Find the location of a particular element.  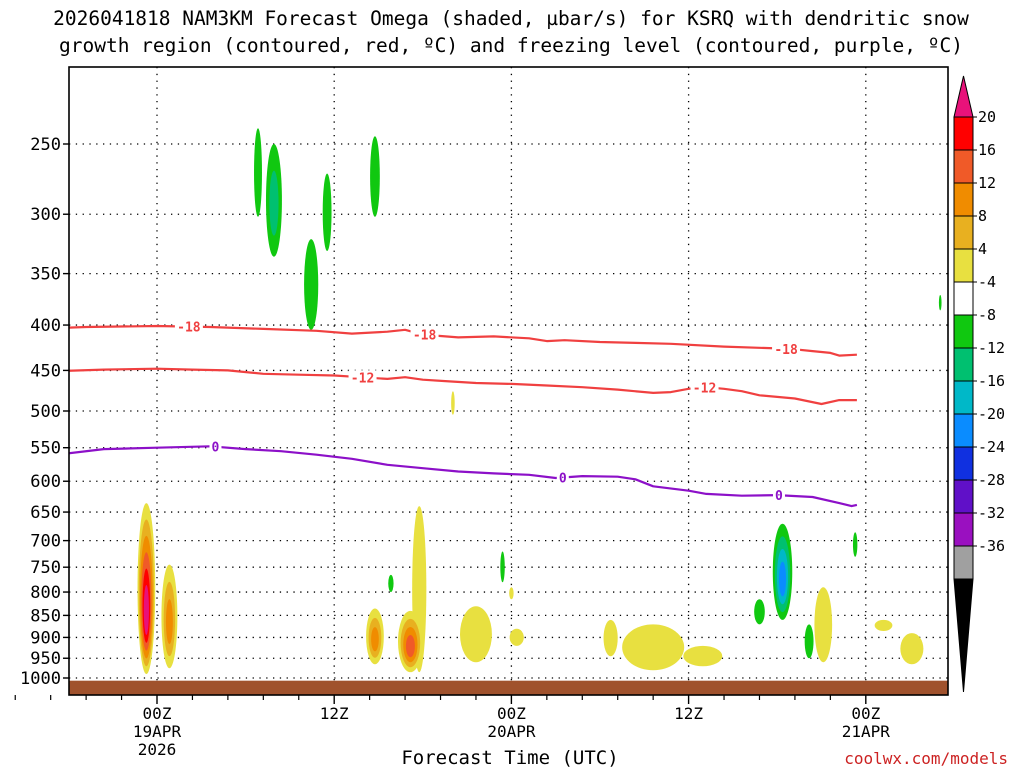

colorbar-label-7: -12 is located at coordinates (991, 348).